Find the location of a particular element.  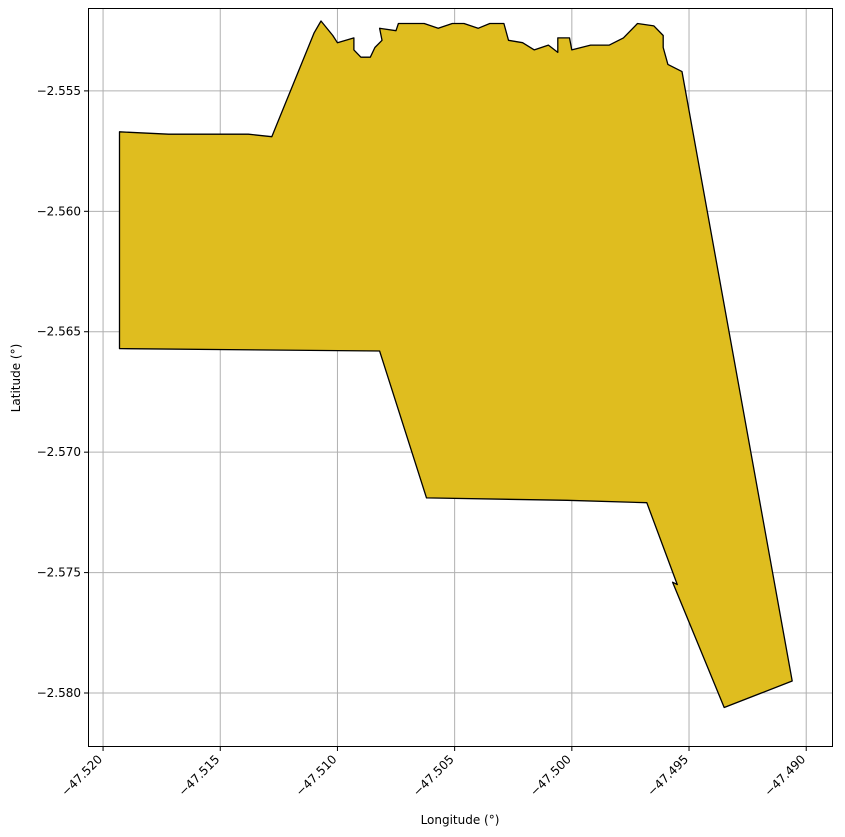

y-tick-label: −2.560 is located at coordinates (59, 211).